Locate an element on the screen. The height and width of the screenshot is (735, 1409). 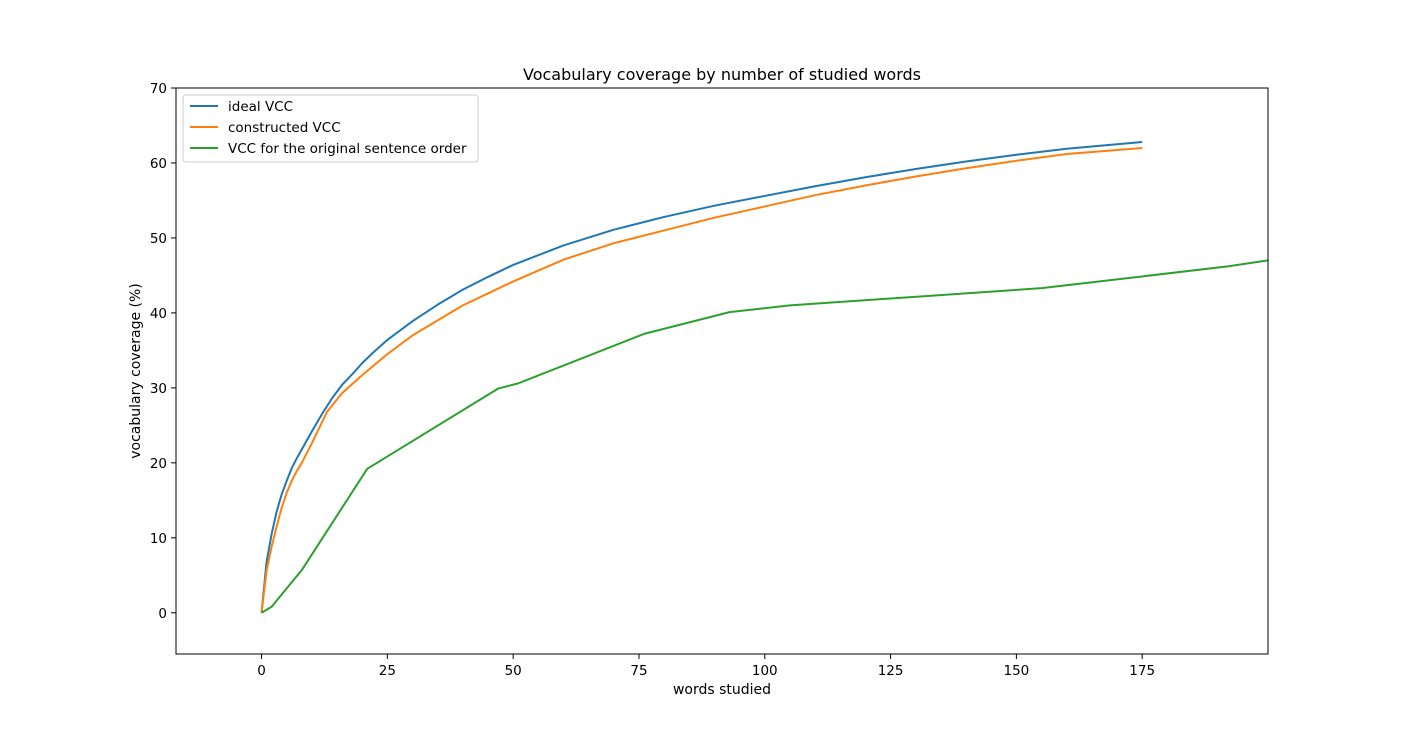
y-tick-label: 20 is located at coordinates (158, 464).